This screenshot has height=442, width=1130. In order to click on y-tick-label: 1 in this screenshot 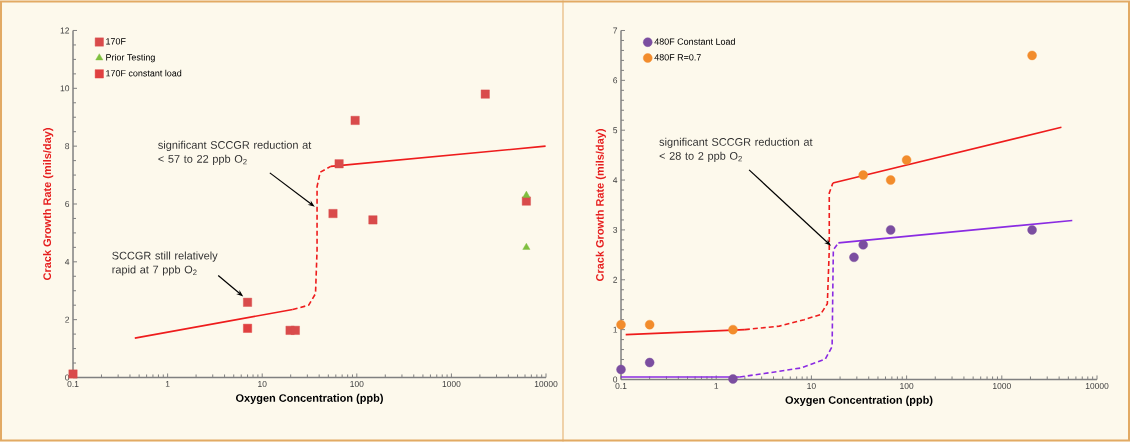, I will do `click(615, 329)`.